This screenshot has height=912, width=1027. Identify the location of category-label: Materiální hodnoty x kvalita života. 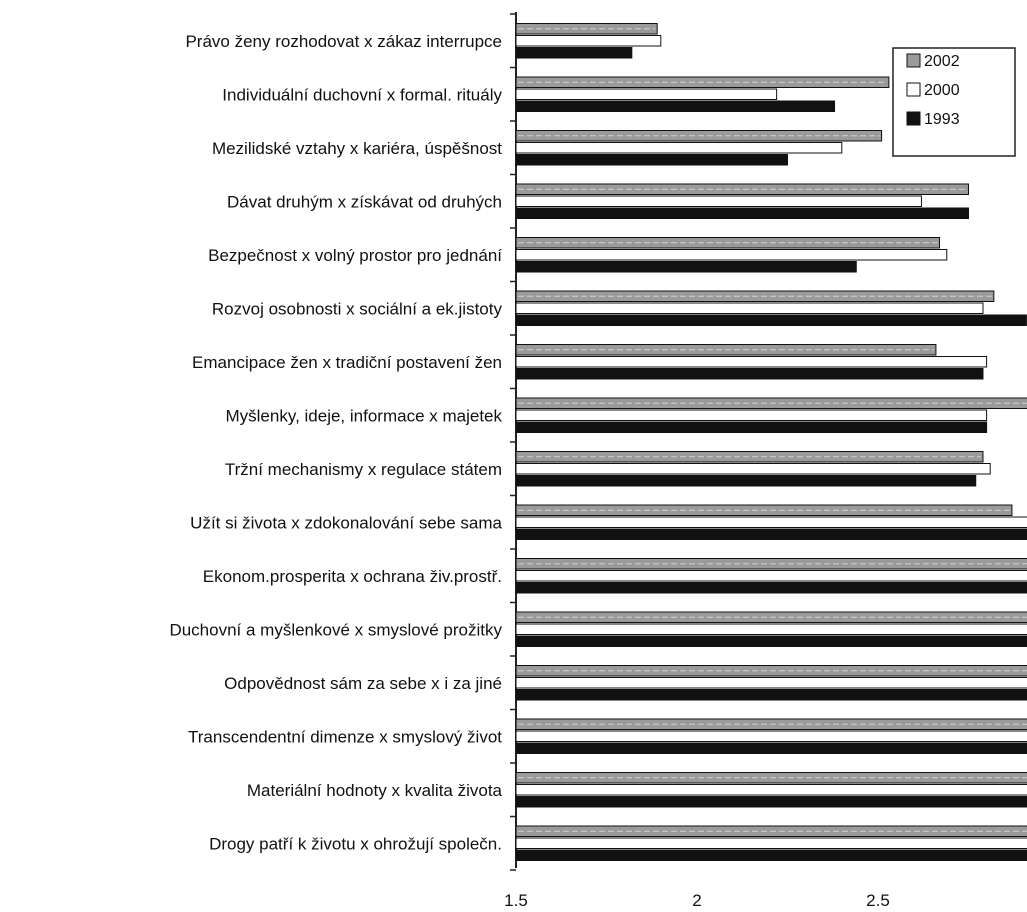
(375, 790).